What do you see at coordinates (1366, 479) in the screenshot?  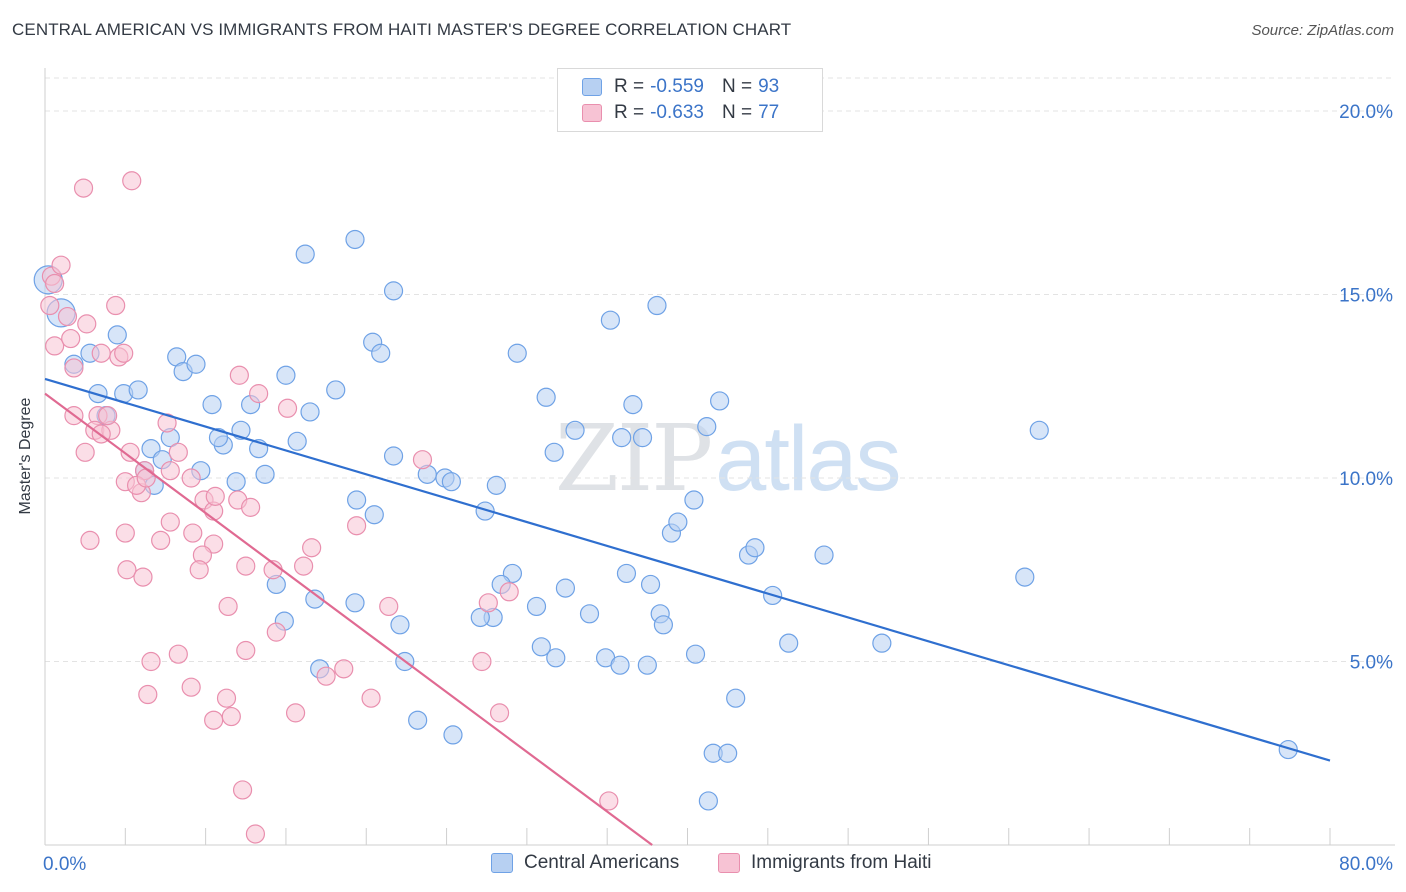 I see `y-tick-label: 10.0%` at bounding box center [1366, 479].